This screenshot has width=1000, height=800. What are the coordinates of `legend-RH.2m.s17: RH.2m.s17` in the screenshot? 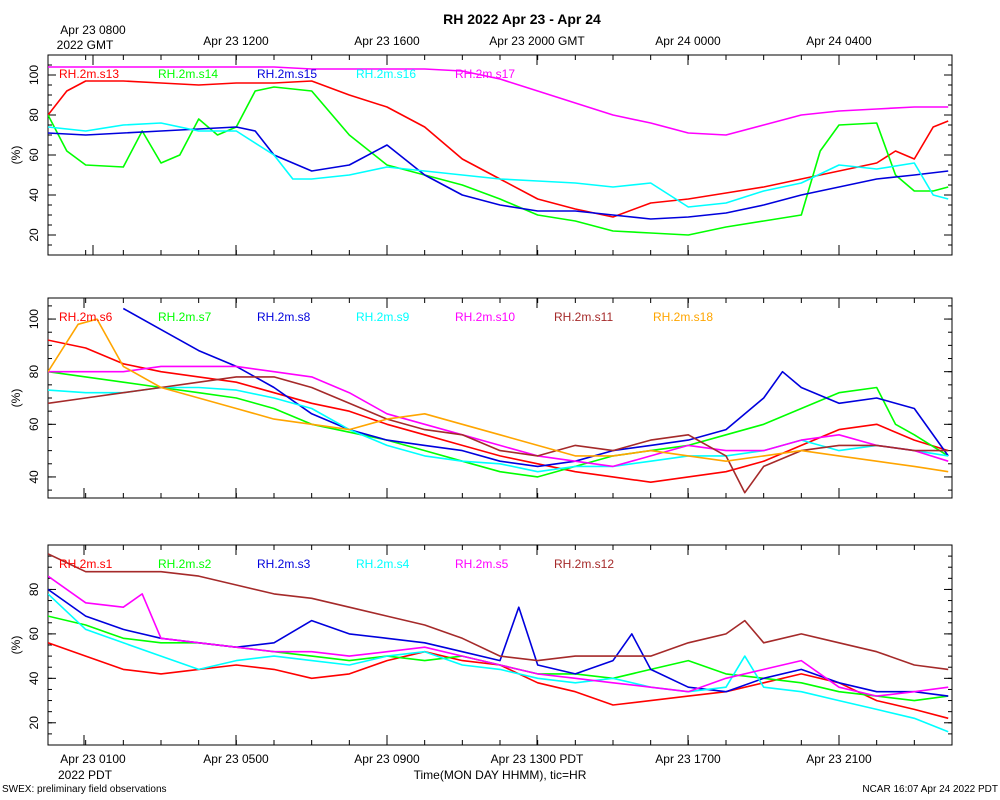 It's located at (485, 74).